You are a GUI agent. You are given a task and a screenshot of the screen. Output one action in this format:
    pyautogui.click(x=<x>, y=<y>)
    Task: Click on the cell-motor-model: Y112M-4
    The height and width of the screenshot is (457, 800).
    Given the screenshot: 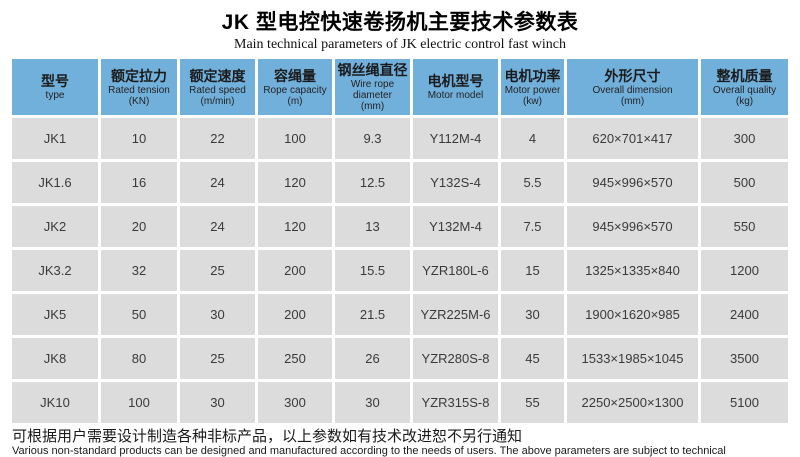 What is the action you would take?
    pyautogui.click(x=455, y=138)
    